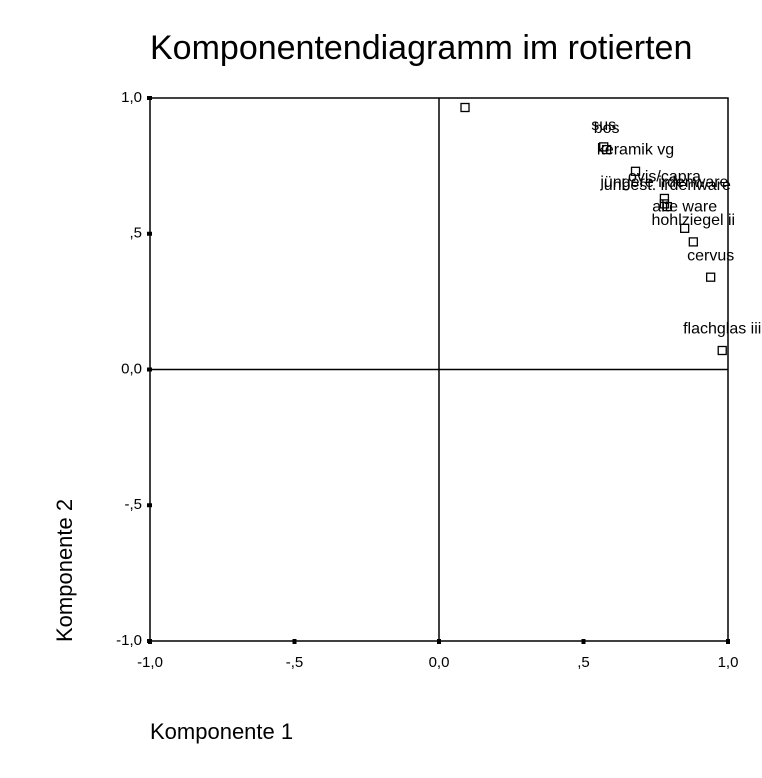  Describe the element at coordinates (131, 368) in the screenshot. I see `y-tick-label: 0,0` at that location.